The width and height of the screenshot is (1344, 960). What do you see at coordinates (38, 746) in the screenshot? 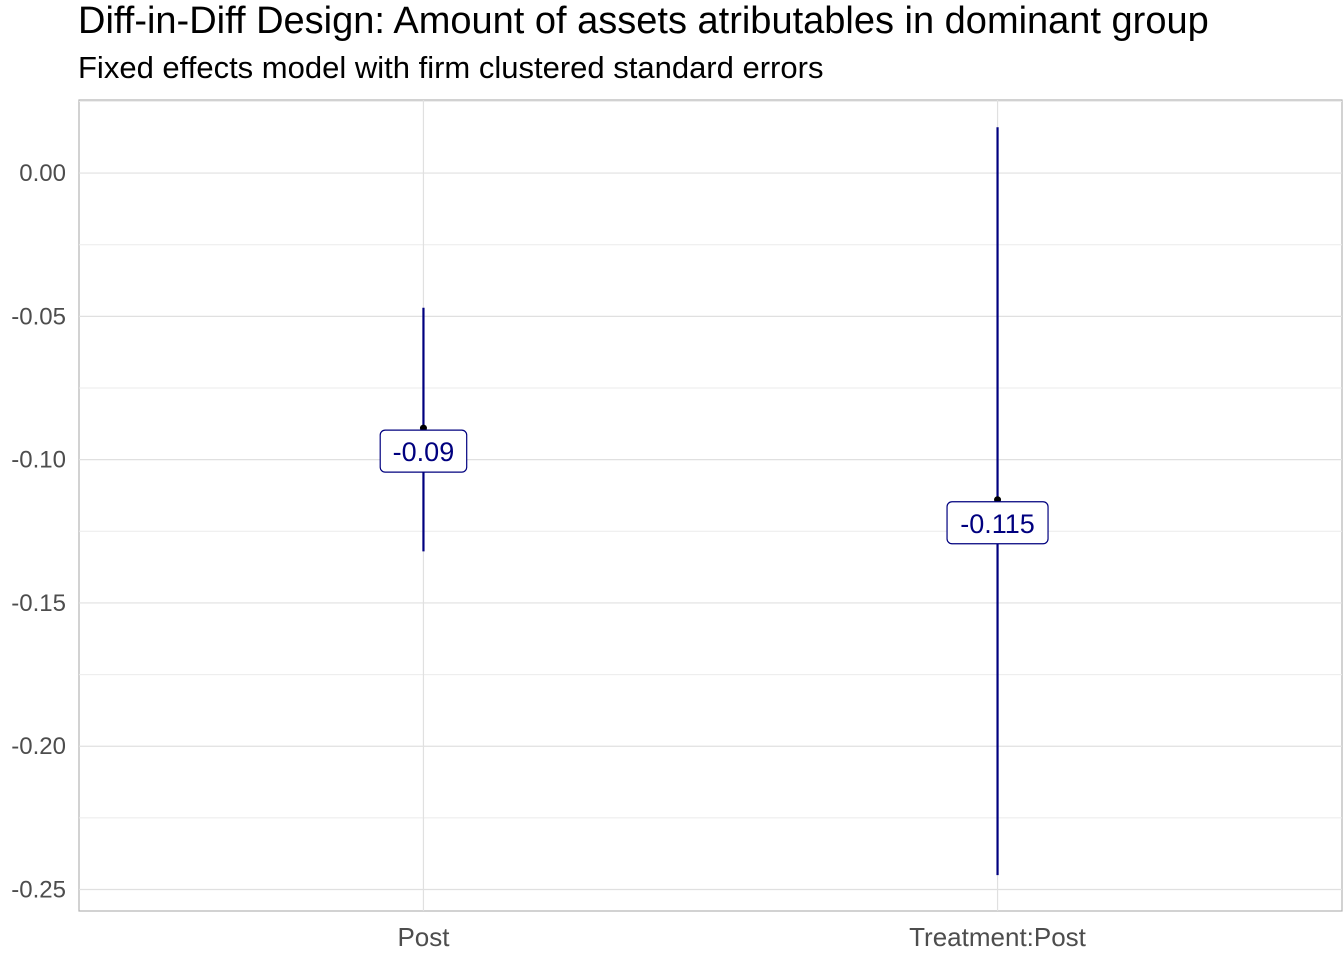
I see `y-tick-label: -0.20` at bounding box center [38, 746].